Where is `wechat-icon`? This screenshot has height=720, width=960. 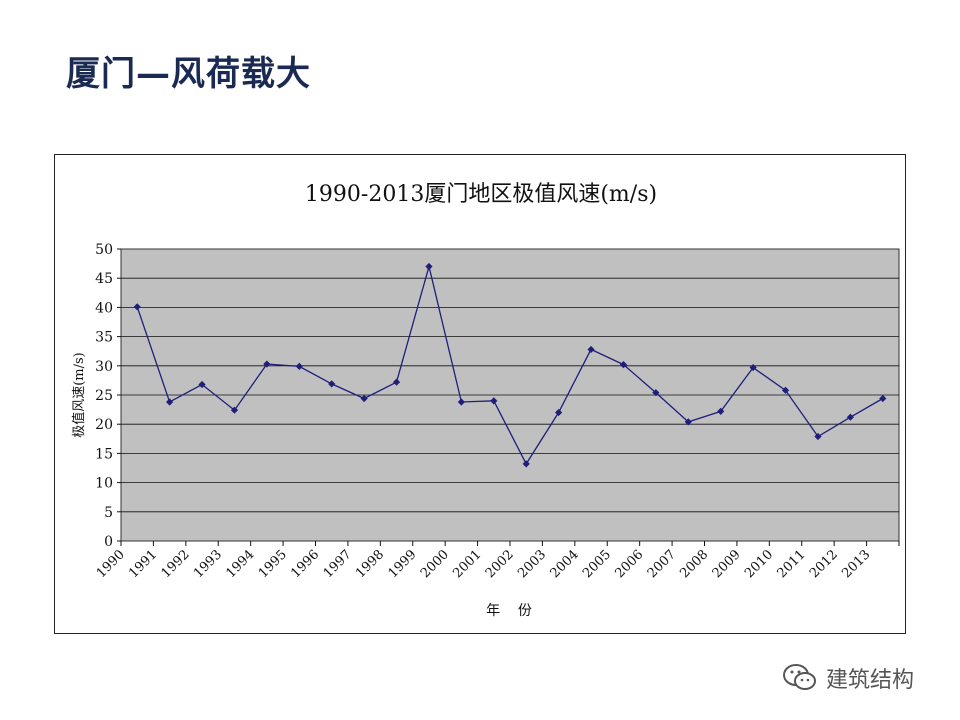
wechat-icon is located at coordinates (800, 678).